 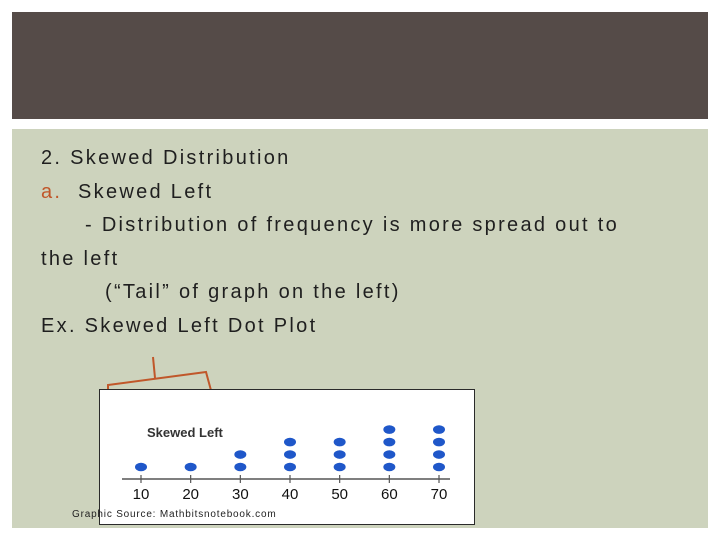 What do you see at coordinates (52, 191) in the screenshot?
I see `list-marker: a.` at bounding box center [52, 191].